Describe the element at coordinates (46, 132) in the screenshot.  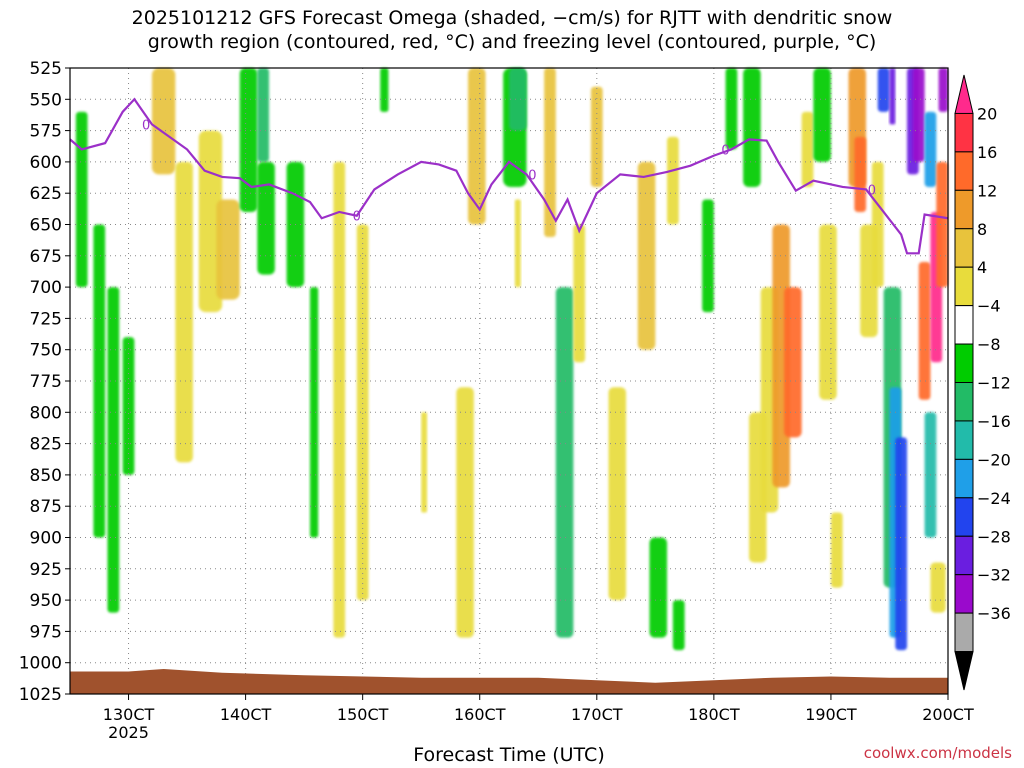
I see `y-tick-label-575: 575` at that location.